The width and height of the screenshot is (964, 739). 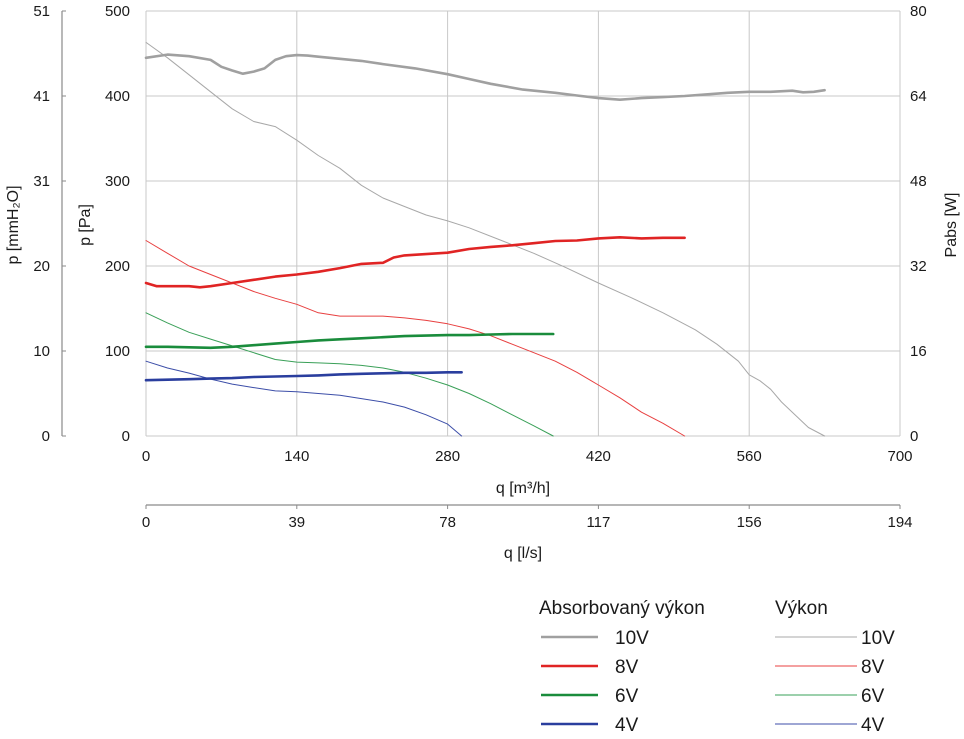 I want to click on x-tick-label-m3h: 420, so click(x=598, y=456).